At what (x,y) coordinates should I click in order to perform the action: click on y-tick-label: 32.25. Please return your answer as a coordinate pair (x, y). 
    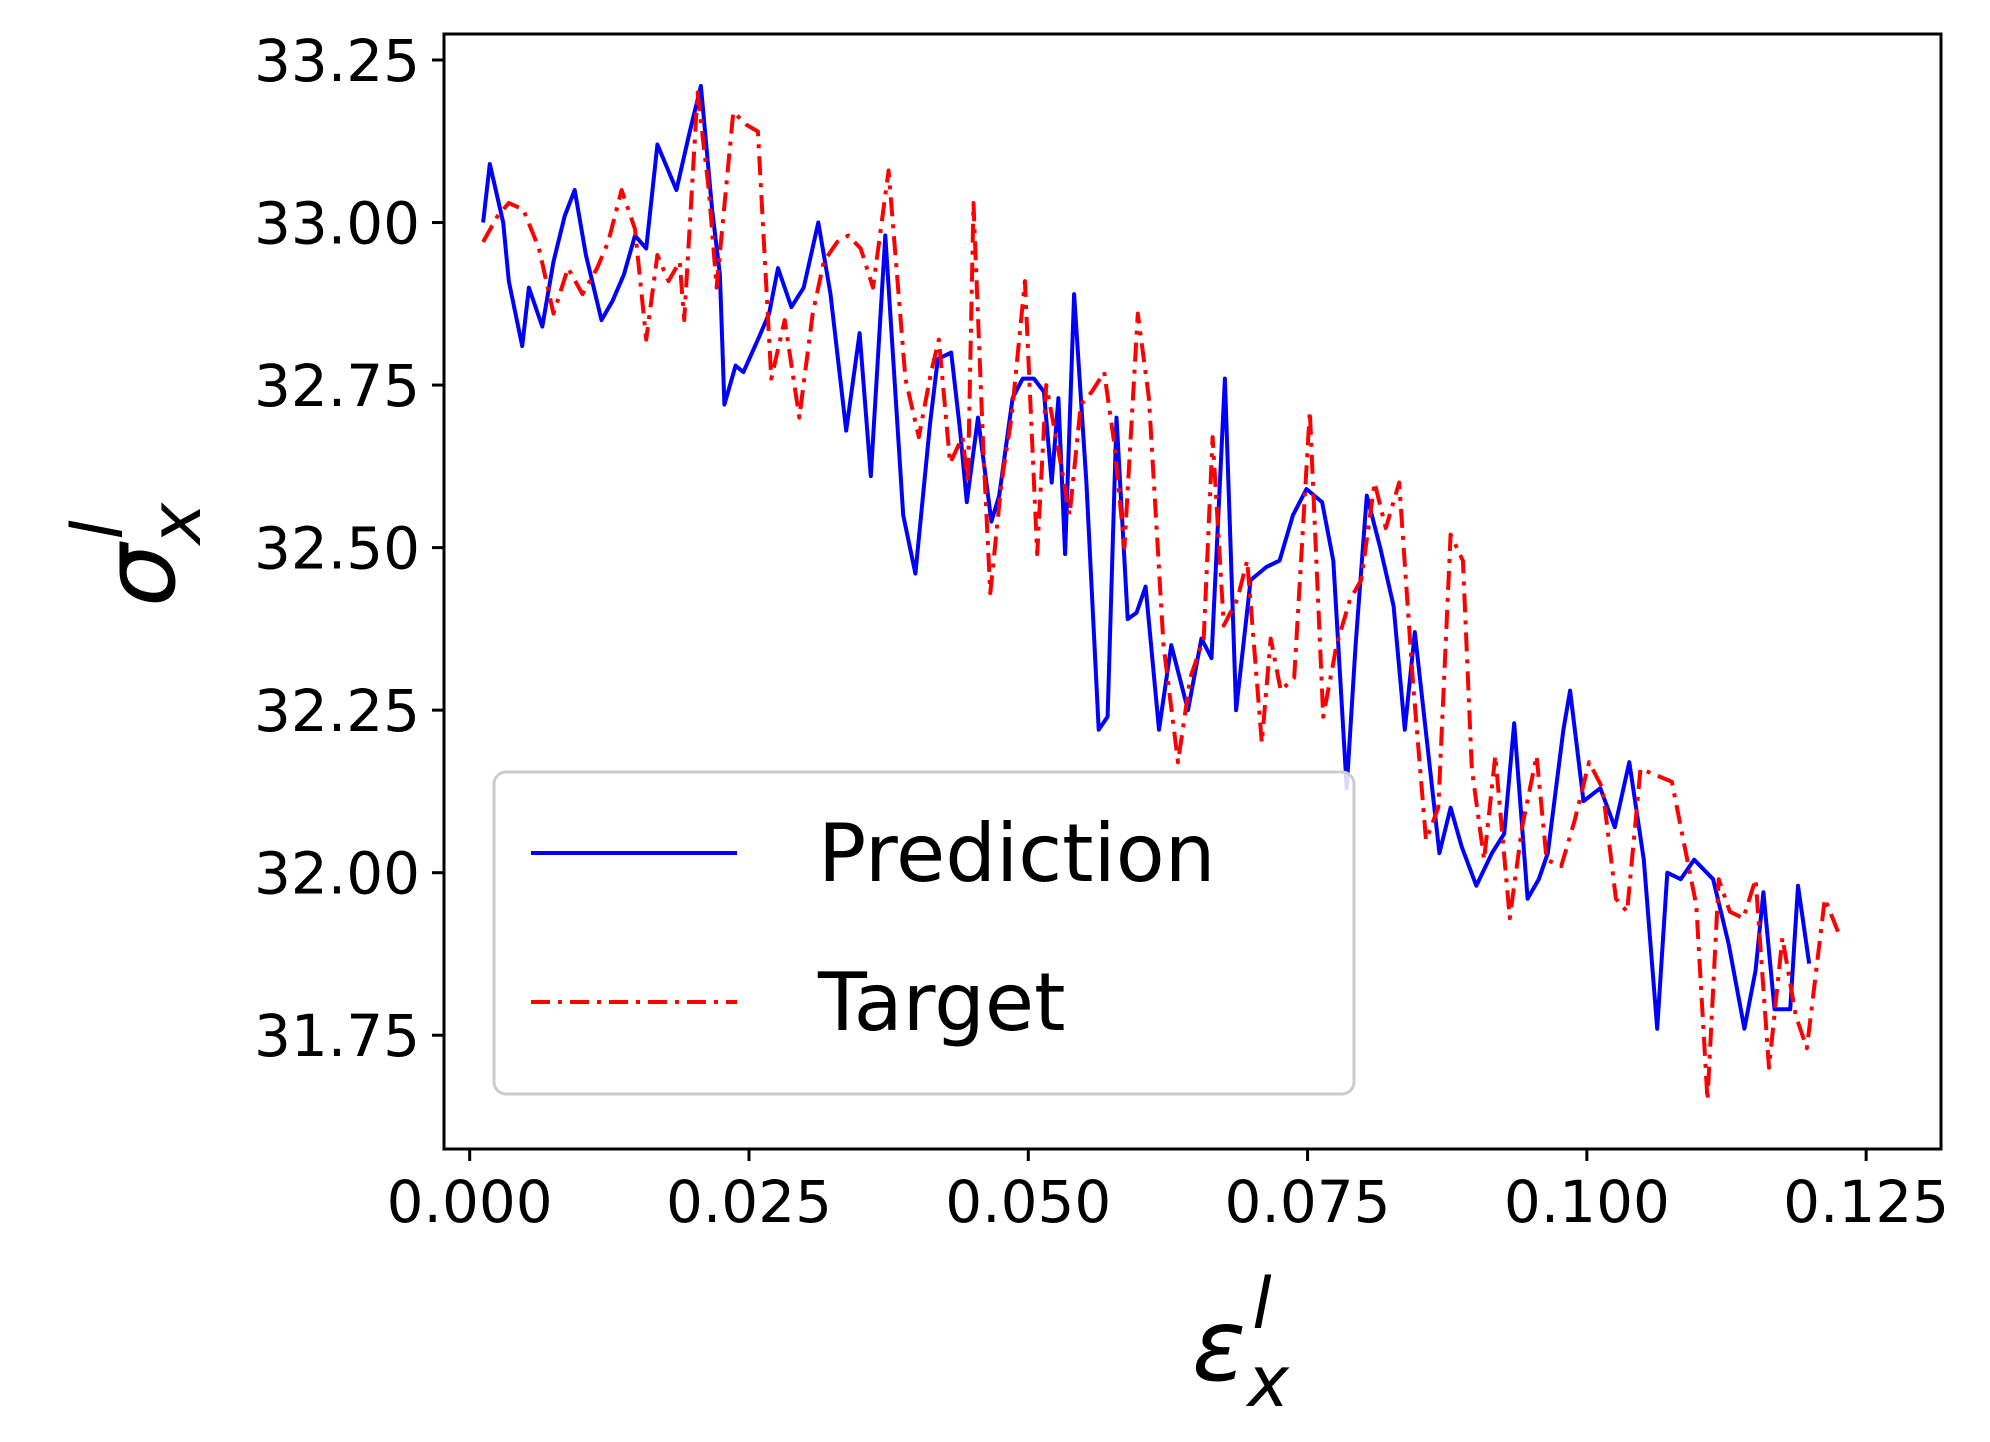
    Looking at the image, I should click on (337, 711).